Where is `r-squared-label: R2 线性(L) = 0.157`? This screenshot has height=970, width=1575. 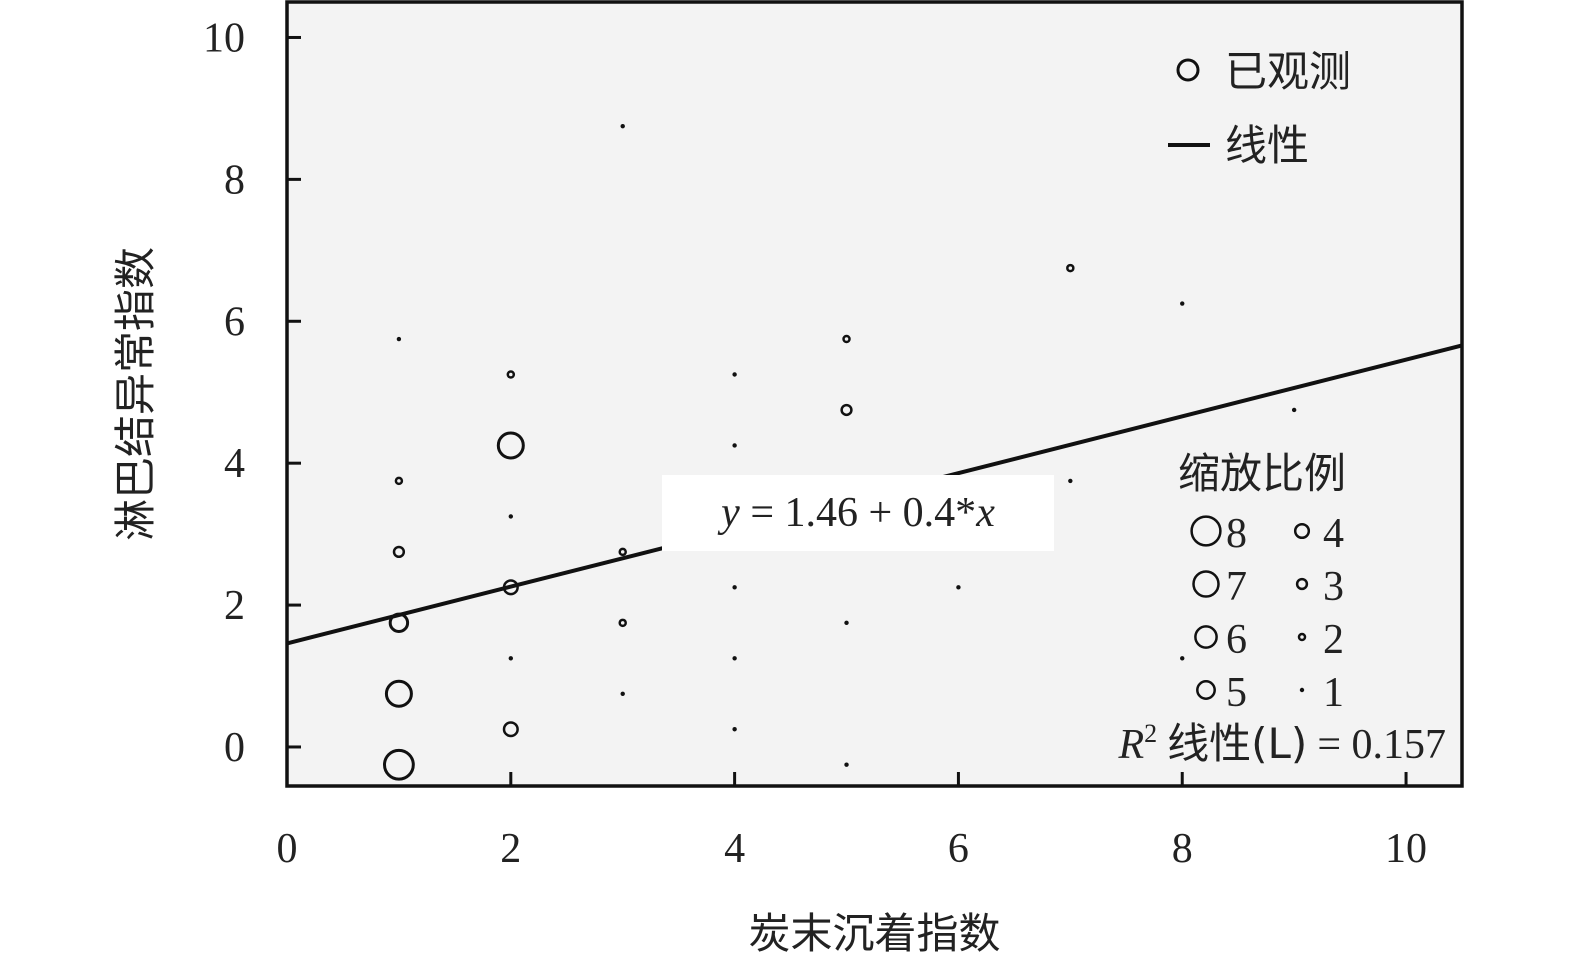 r-squared-label: R2 线性(L) = 0.157 is located at coordinates (1281, 743).